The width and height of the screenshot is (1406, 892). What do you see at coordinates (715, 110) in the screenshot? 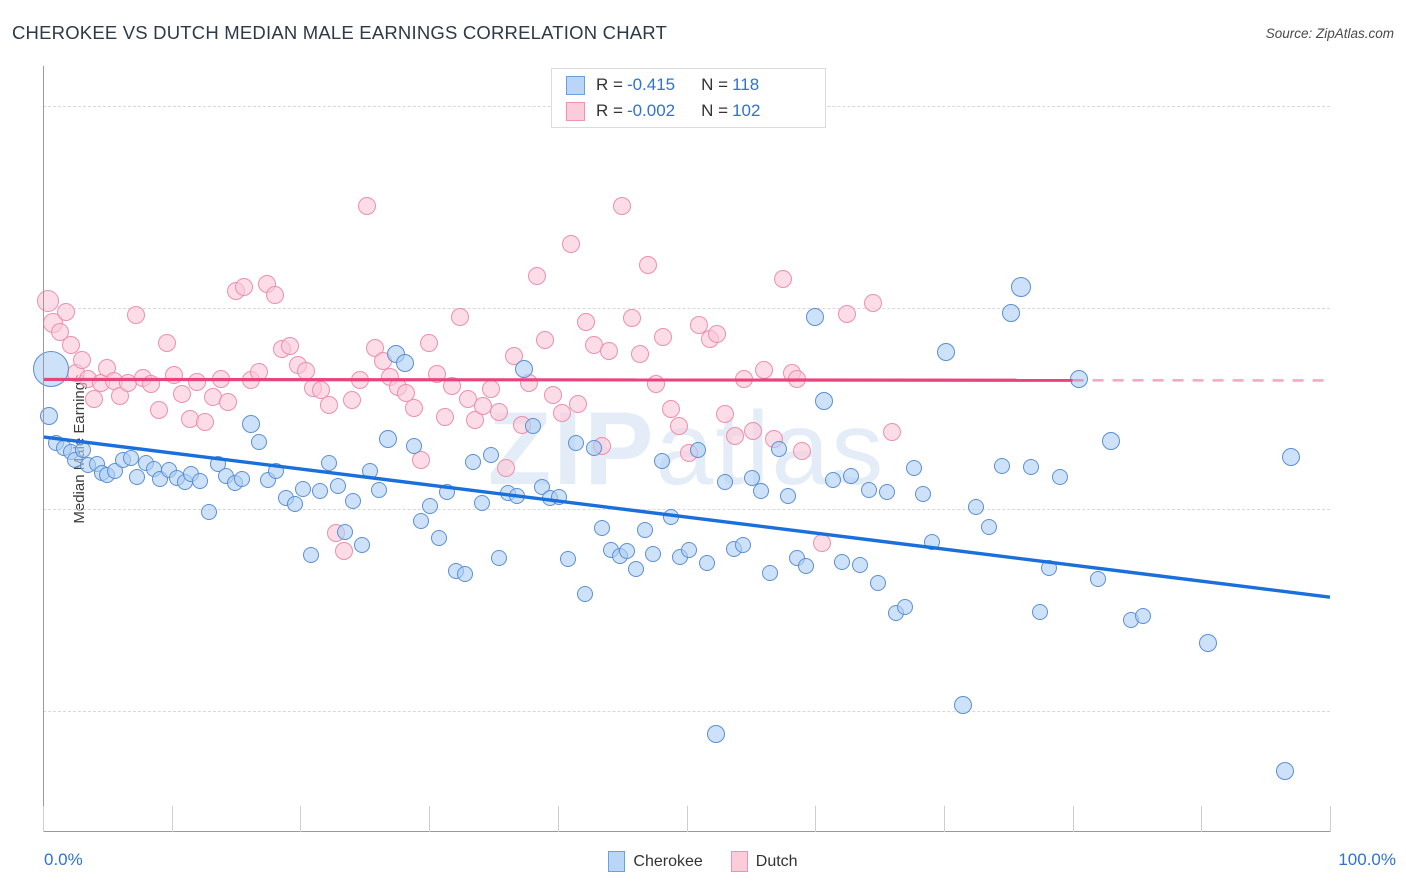
I see `legend-n-label-dutch: N =` at bounding box center [715, 110].